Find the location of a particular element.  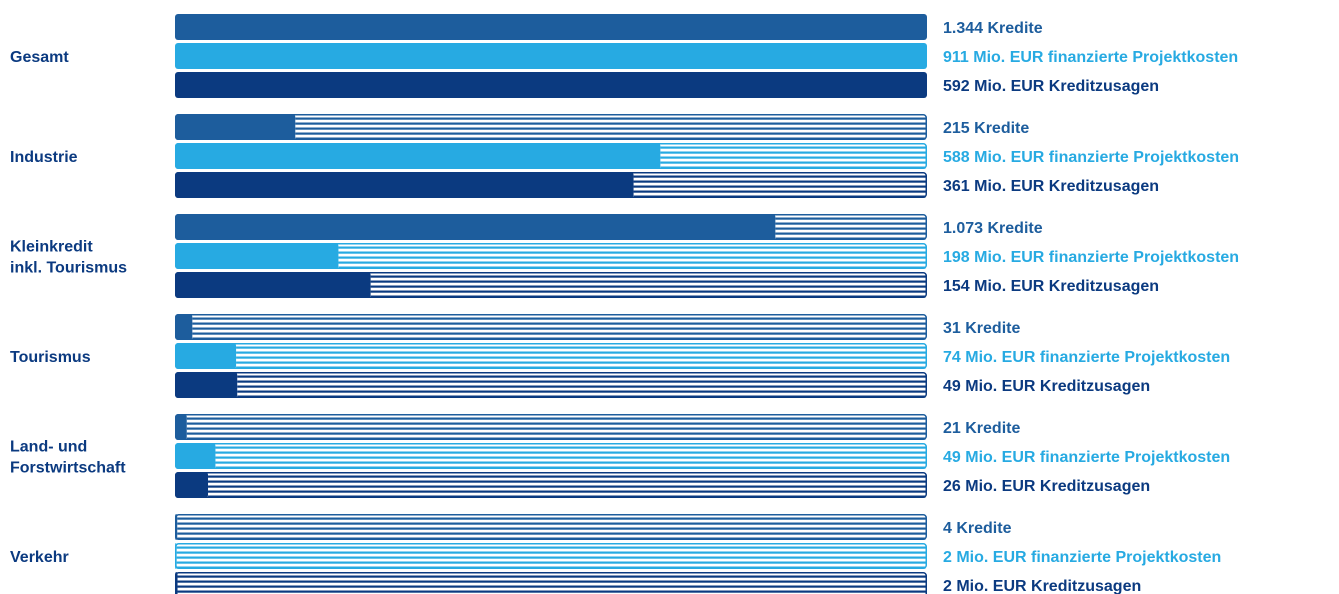

category-label-line: Land- und is located at coordinates (48, 447).